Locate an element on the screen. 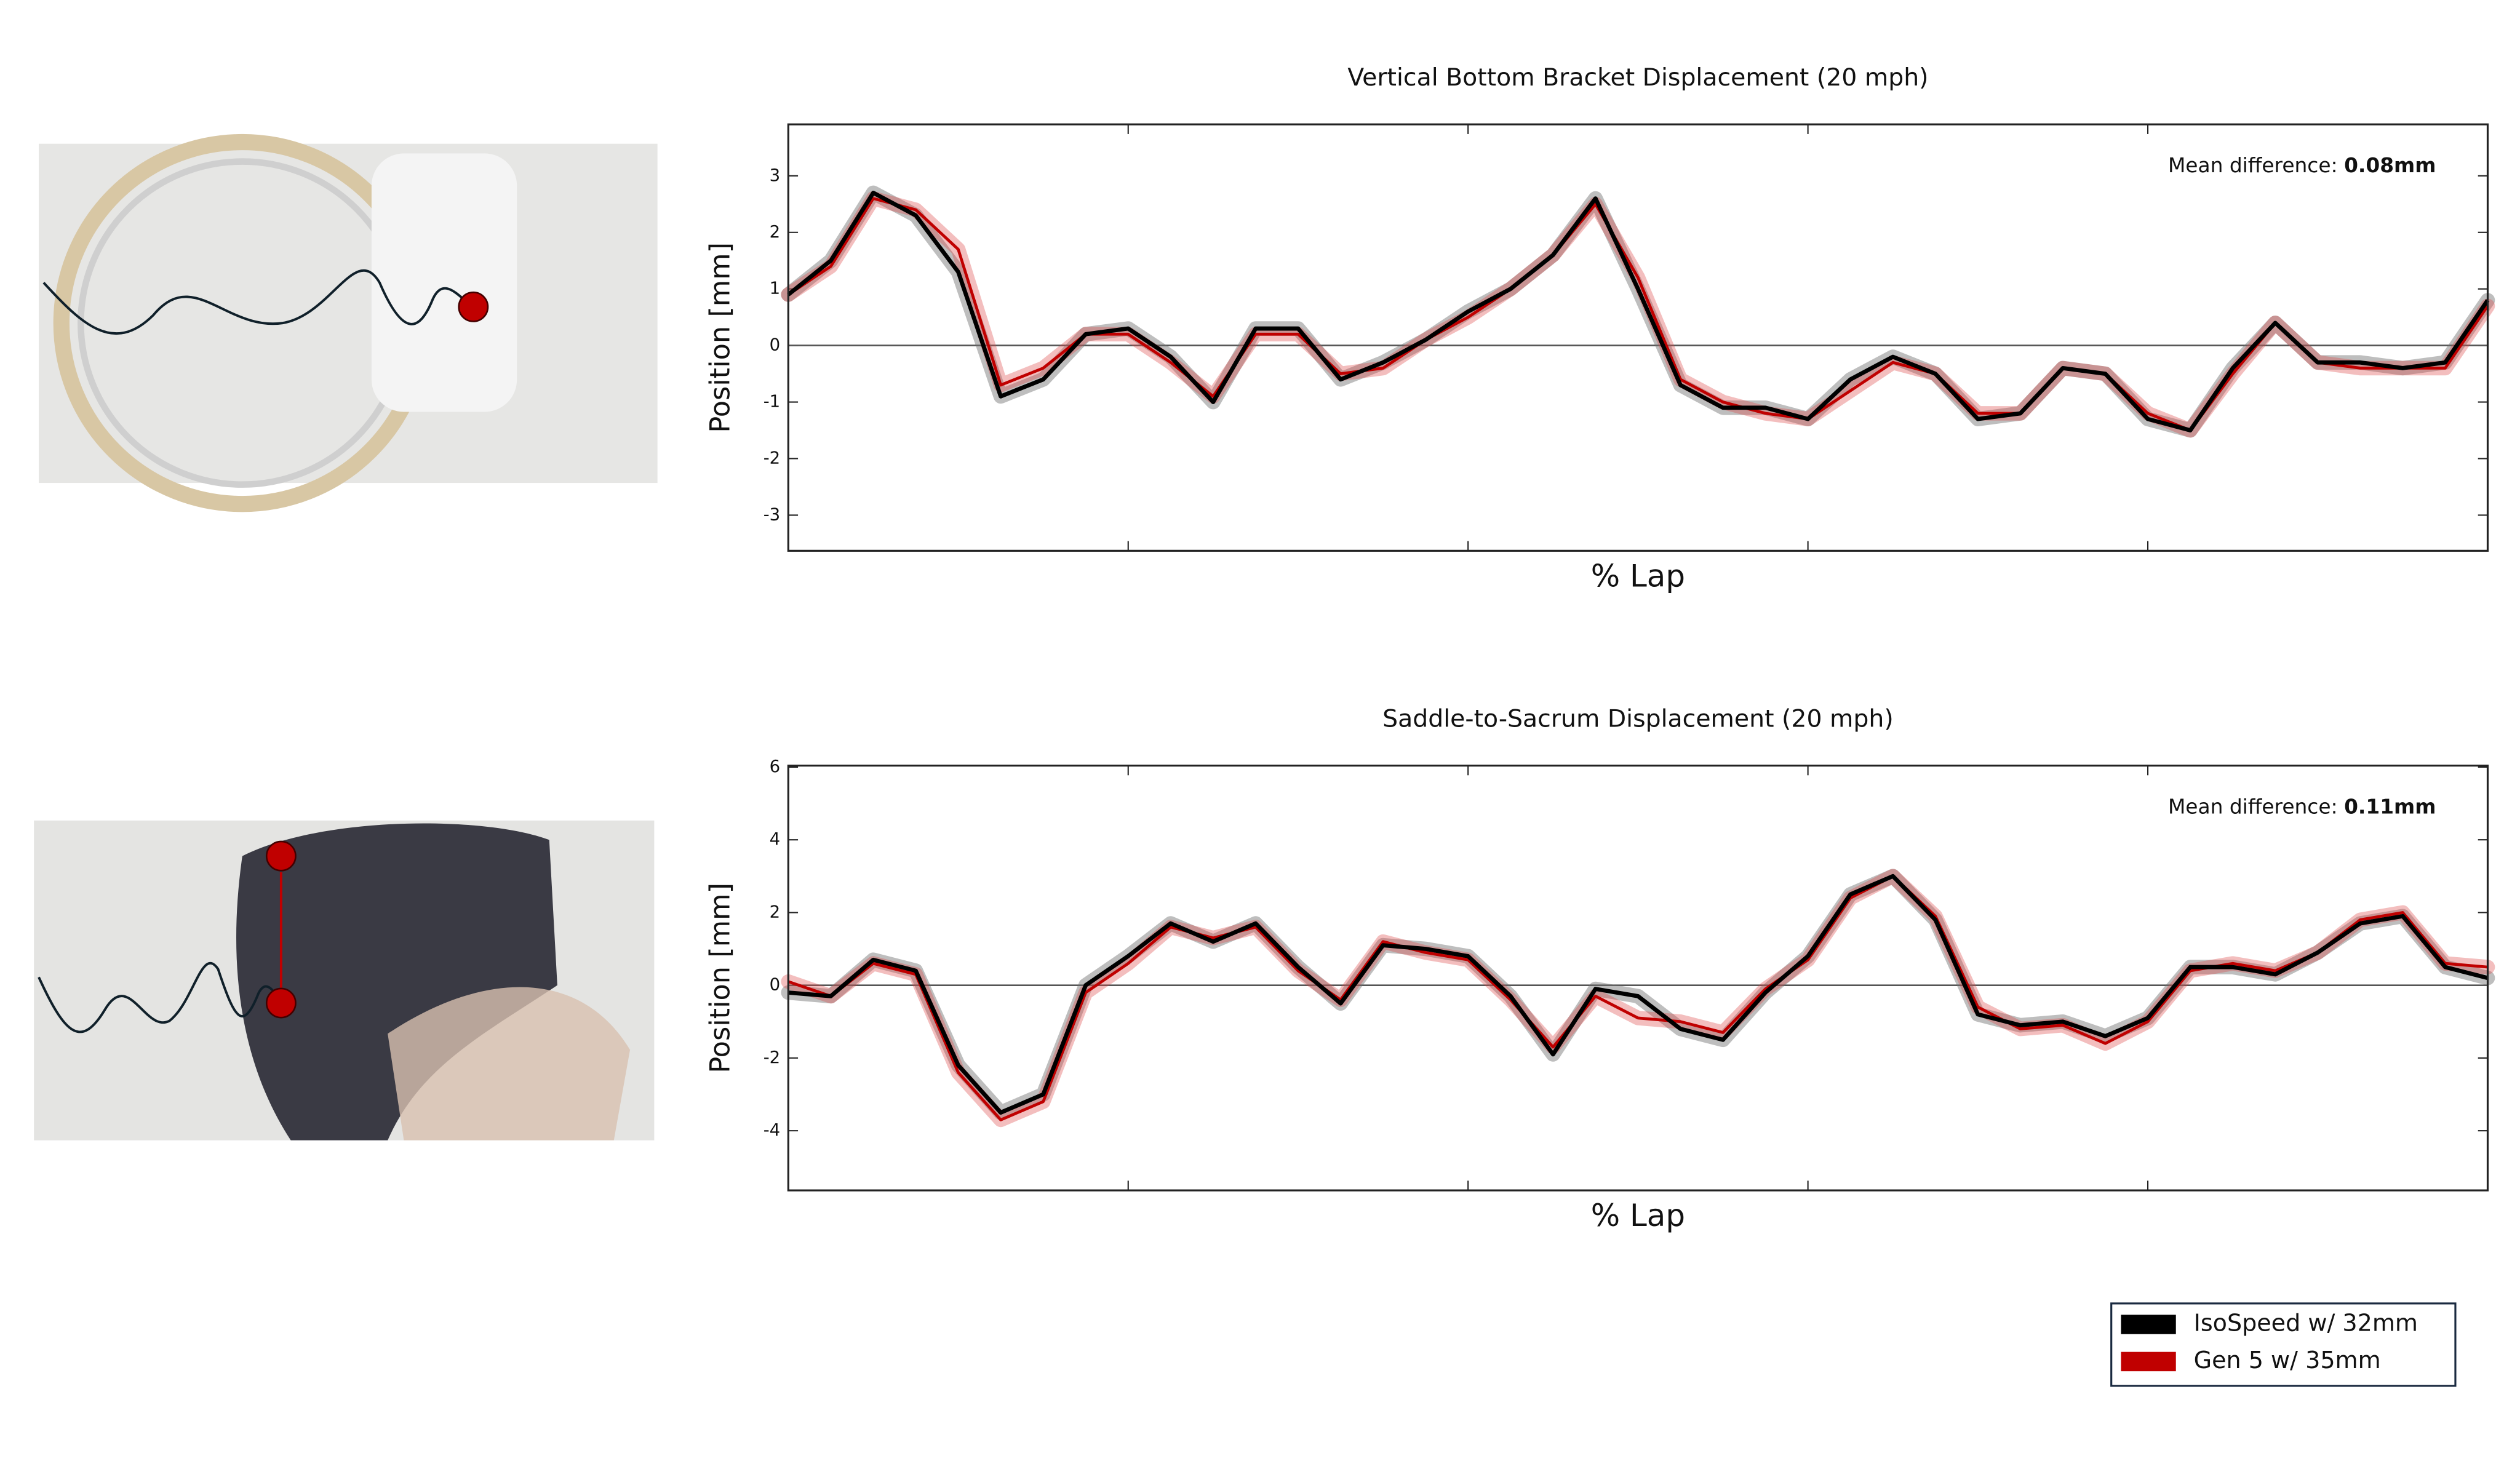 Image resolution: width=2520 pixels, height=1469 pixels. annotation-value: 0.11mm is located at coordinates (2390, 806).